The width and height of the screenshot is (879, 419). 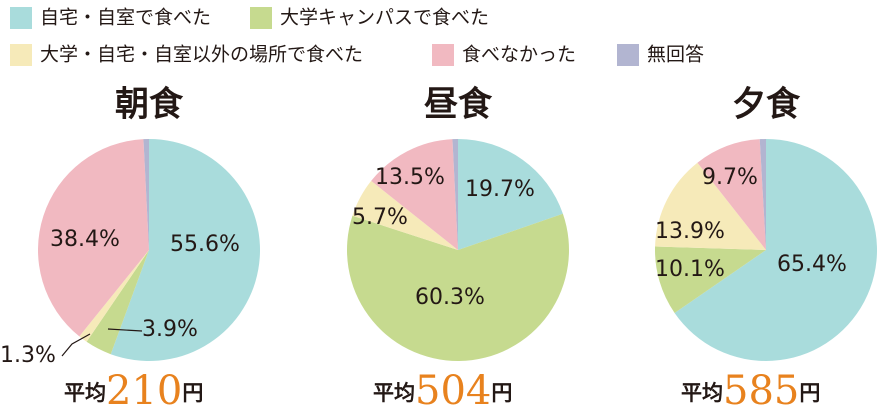 I want to click on average: 平均585円, so click(x=750, y=391).